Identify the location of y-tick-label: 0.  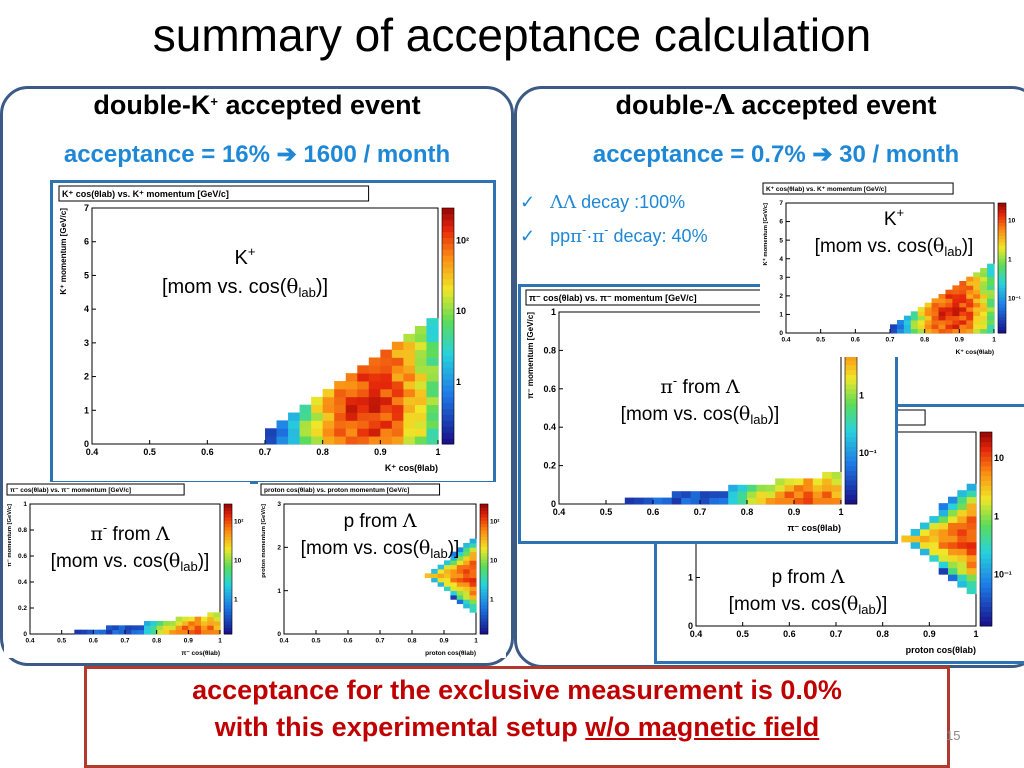
(86, 444).